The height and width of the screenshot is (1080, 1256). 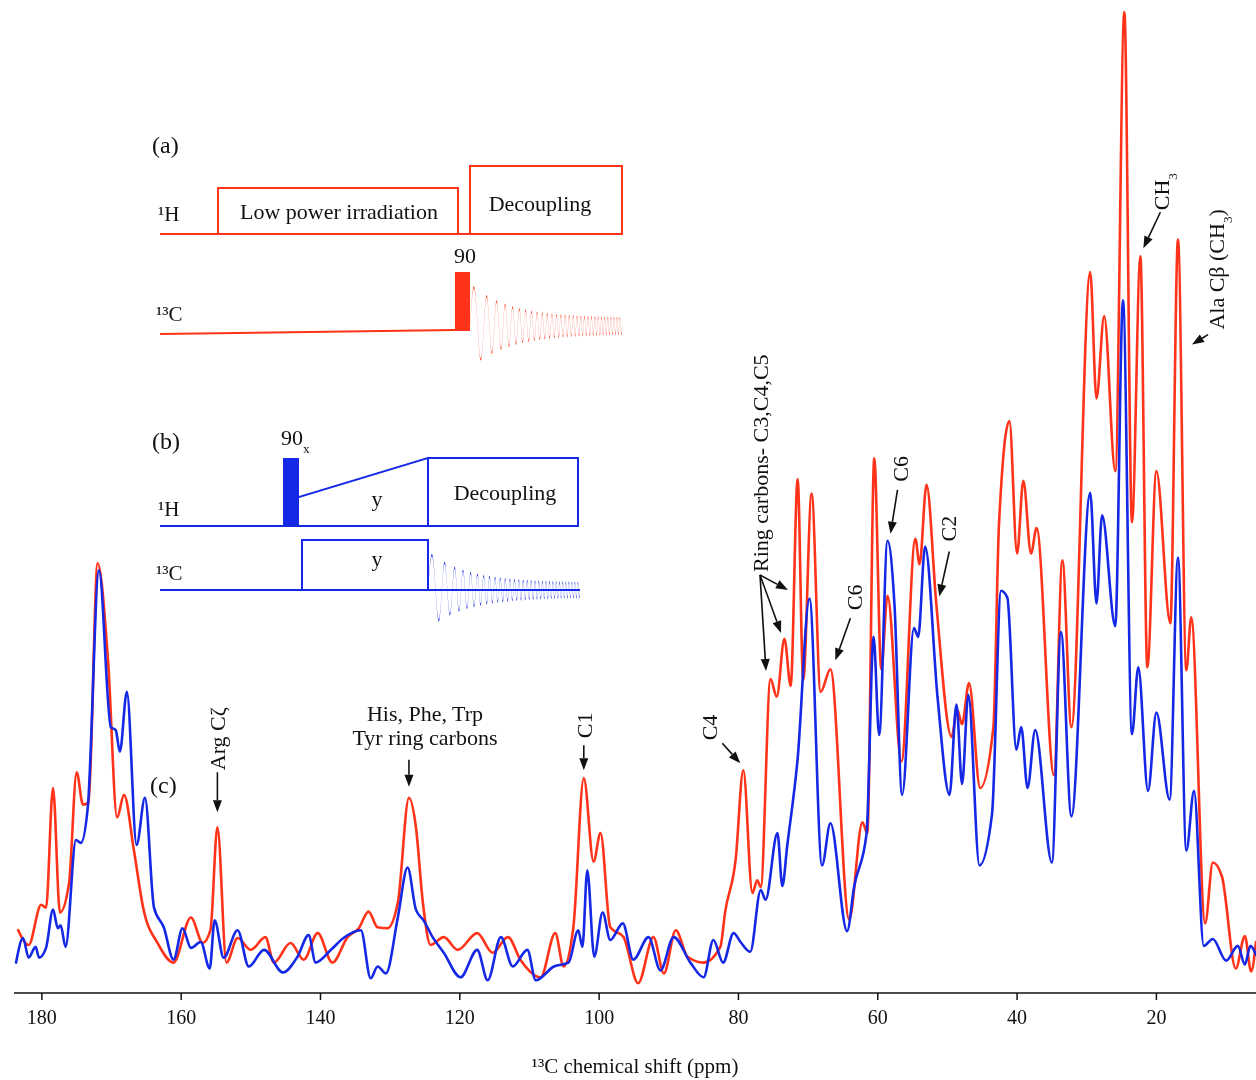 I want to click on annotation: C1, so click(x=584, y=725).